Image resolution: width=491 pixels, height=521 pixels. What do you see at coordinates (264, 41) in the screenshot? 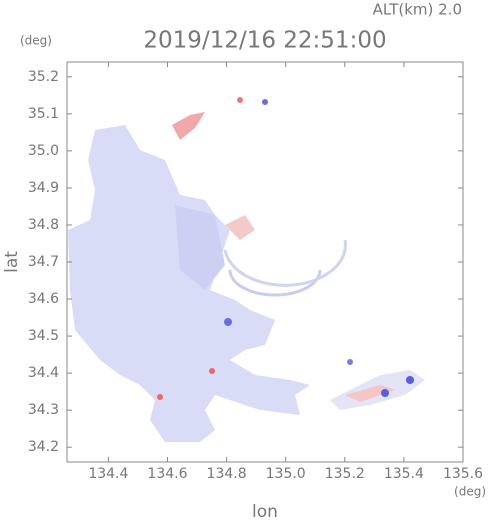
I see `chart-title: 2019/12/16 22:51:00` at bounding box center [264, 41].